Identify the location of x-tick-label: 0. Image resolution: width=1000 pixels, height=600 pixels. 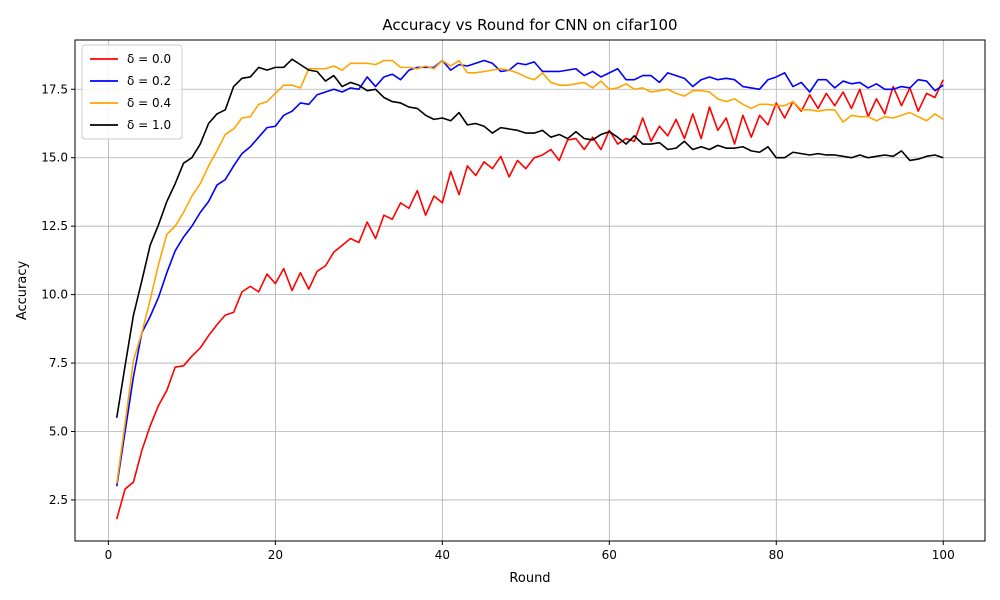
(109, 555).